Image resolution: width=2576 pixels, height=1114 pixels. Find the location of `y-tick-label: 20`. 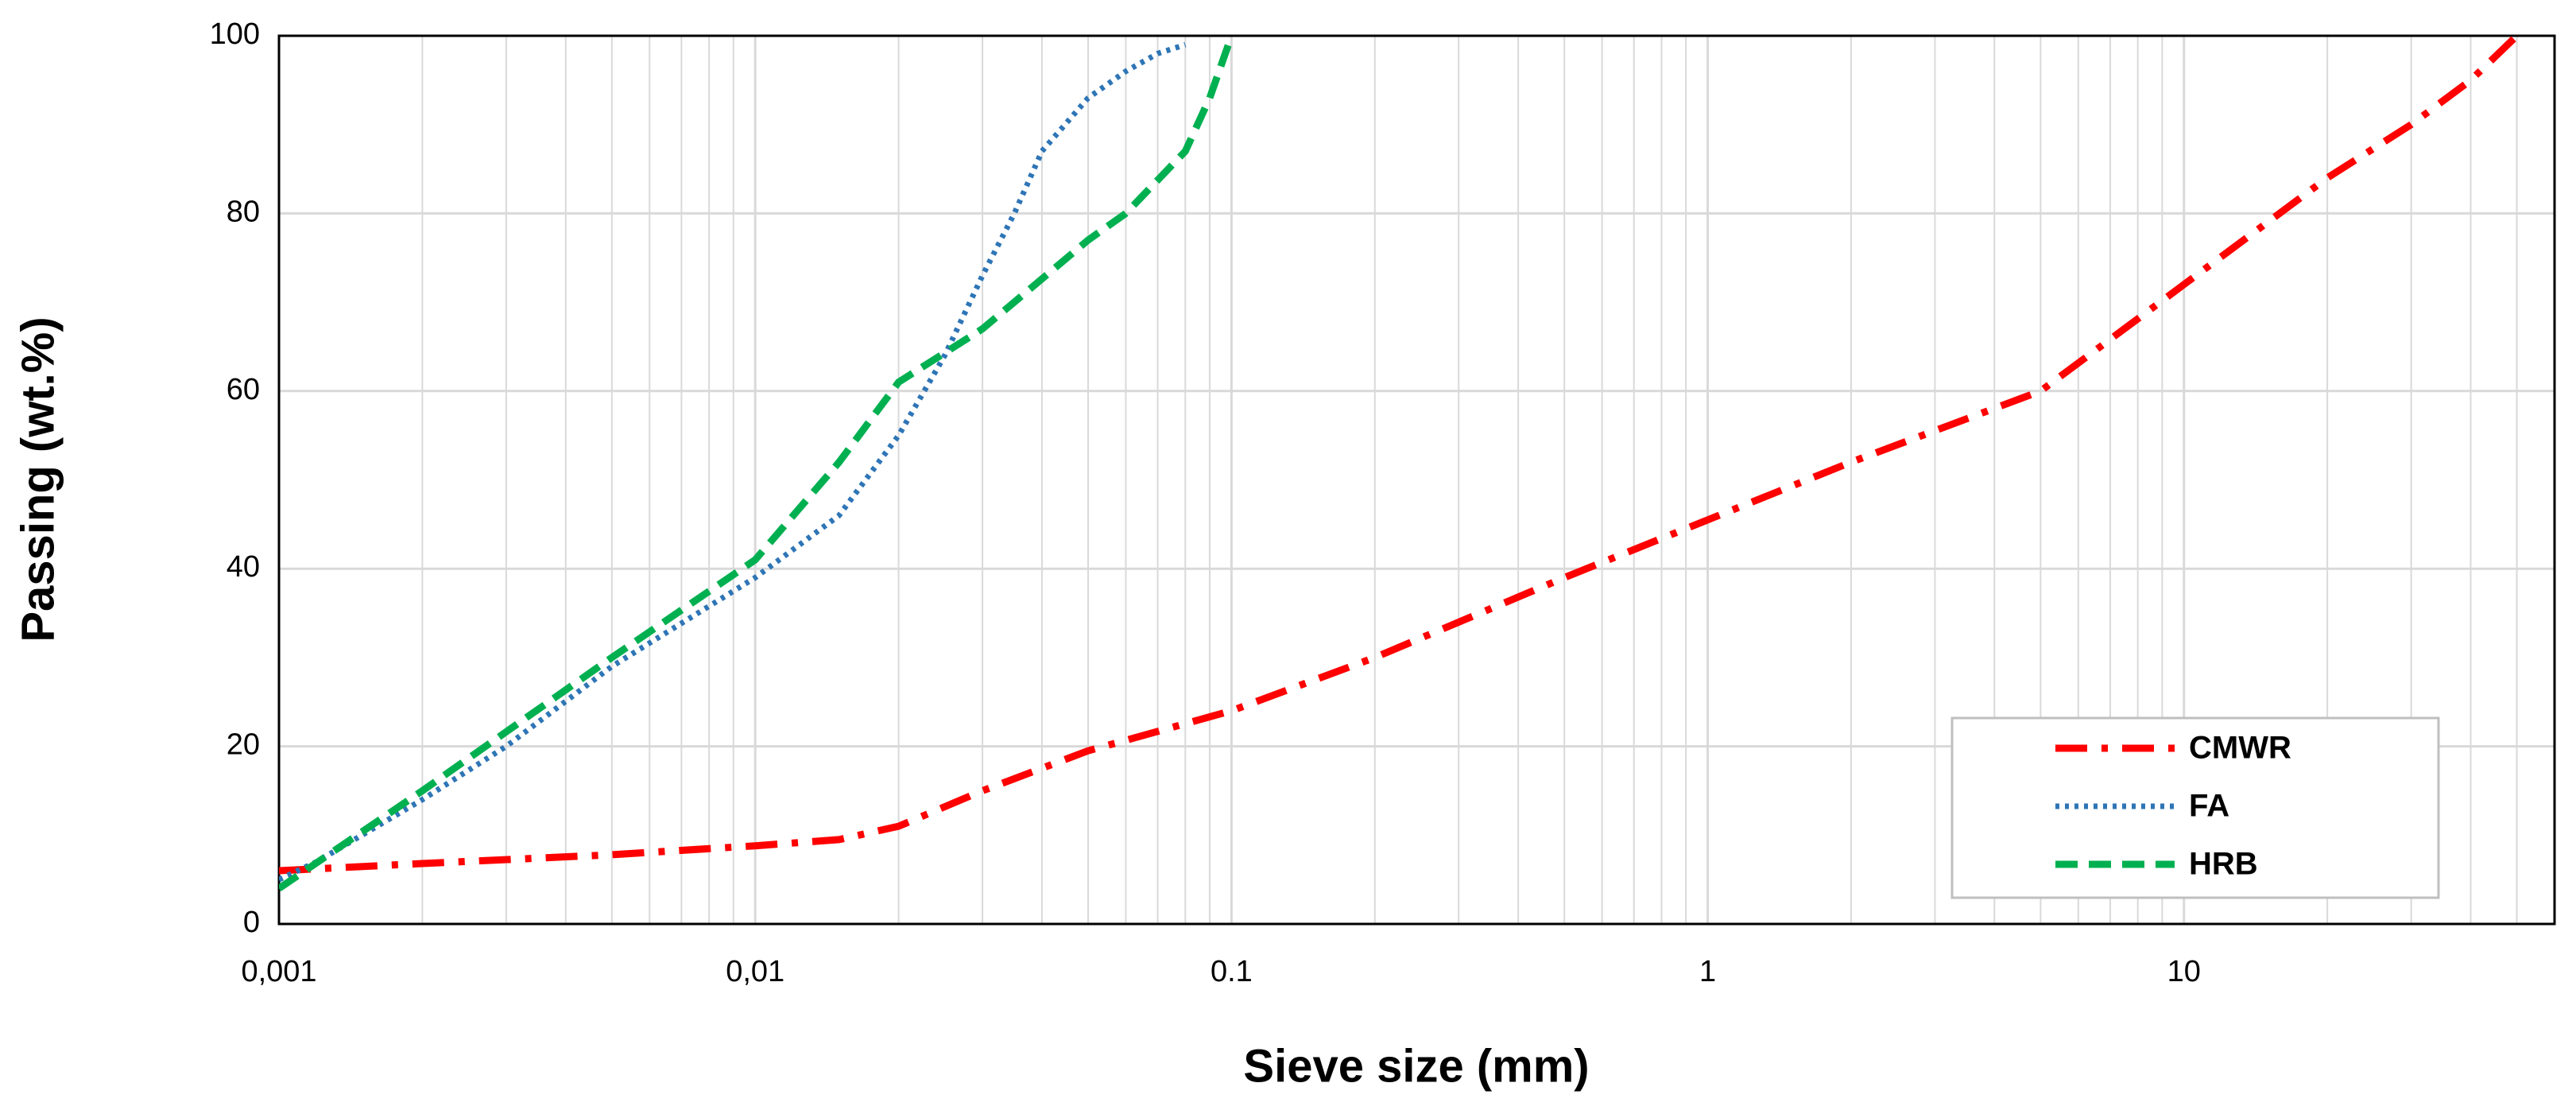

y-tick-label: 20 is located at coordinates (243, 745).